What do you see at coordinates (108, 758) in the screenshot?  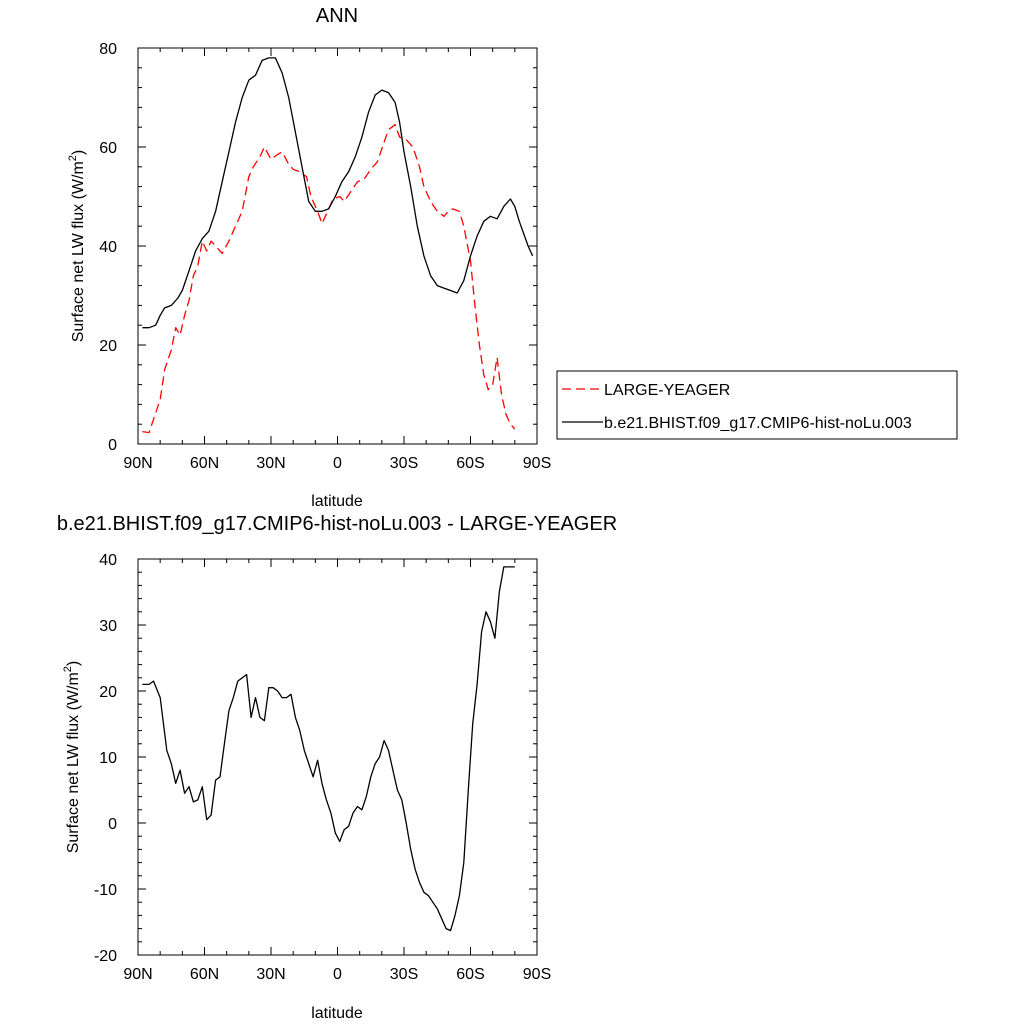 I see `y-tick-label: 10` at bounding box center [108, 758].